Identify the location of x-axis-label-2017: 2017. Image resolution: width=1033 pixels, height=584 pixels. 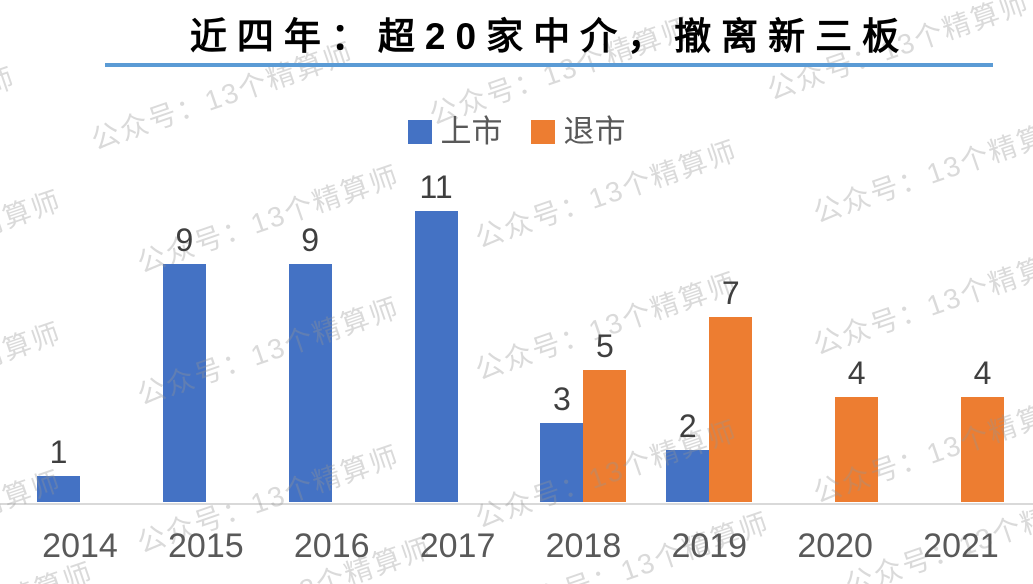
(457, 546).